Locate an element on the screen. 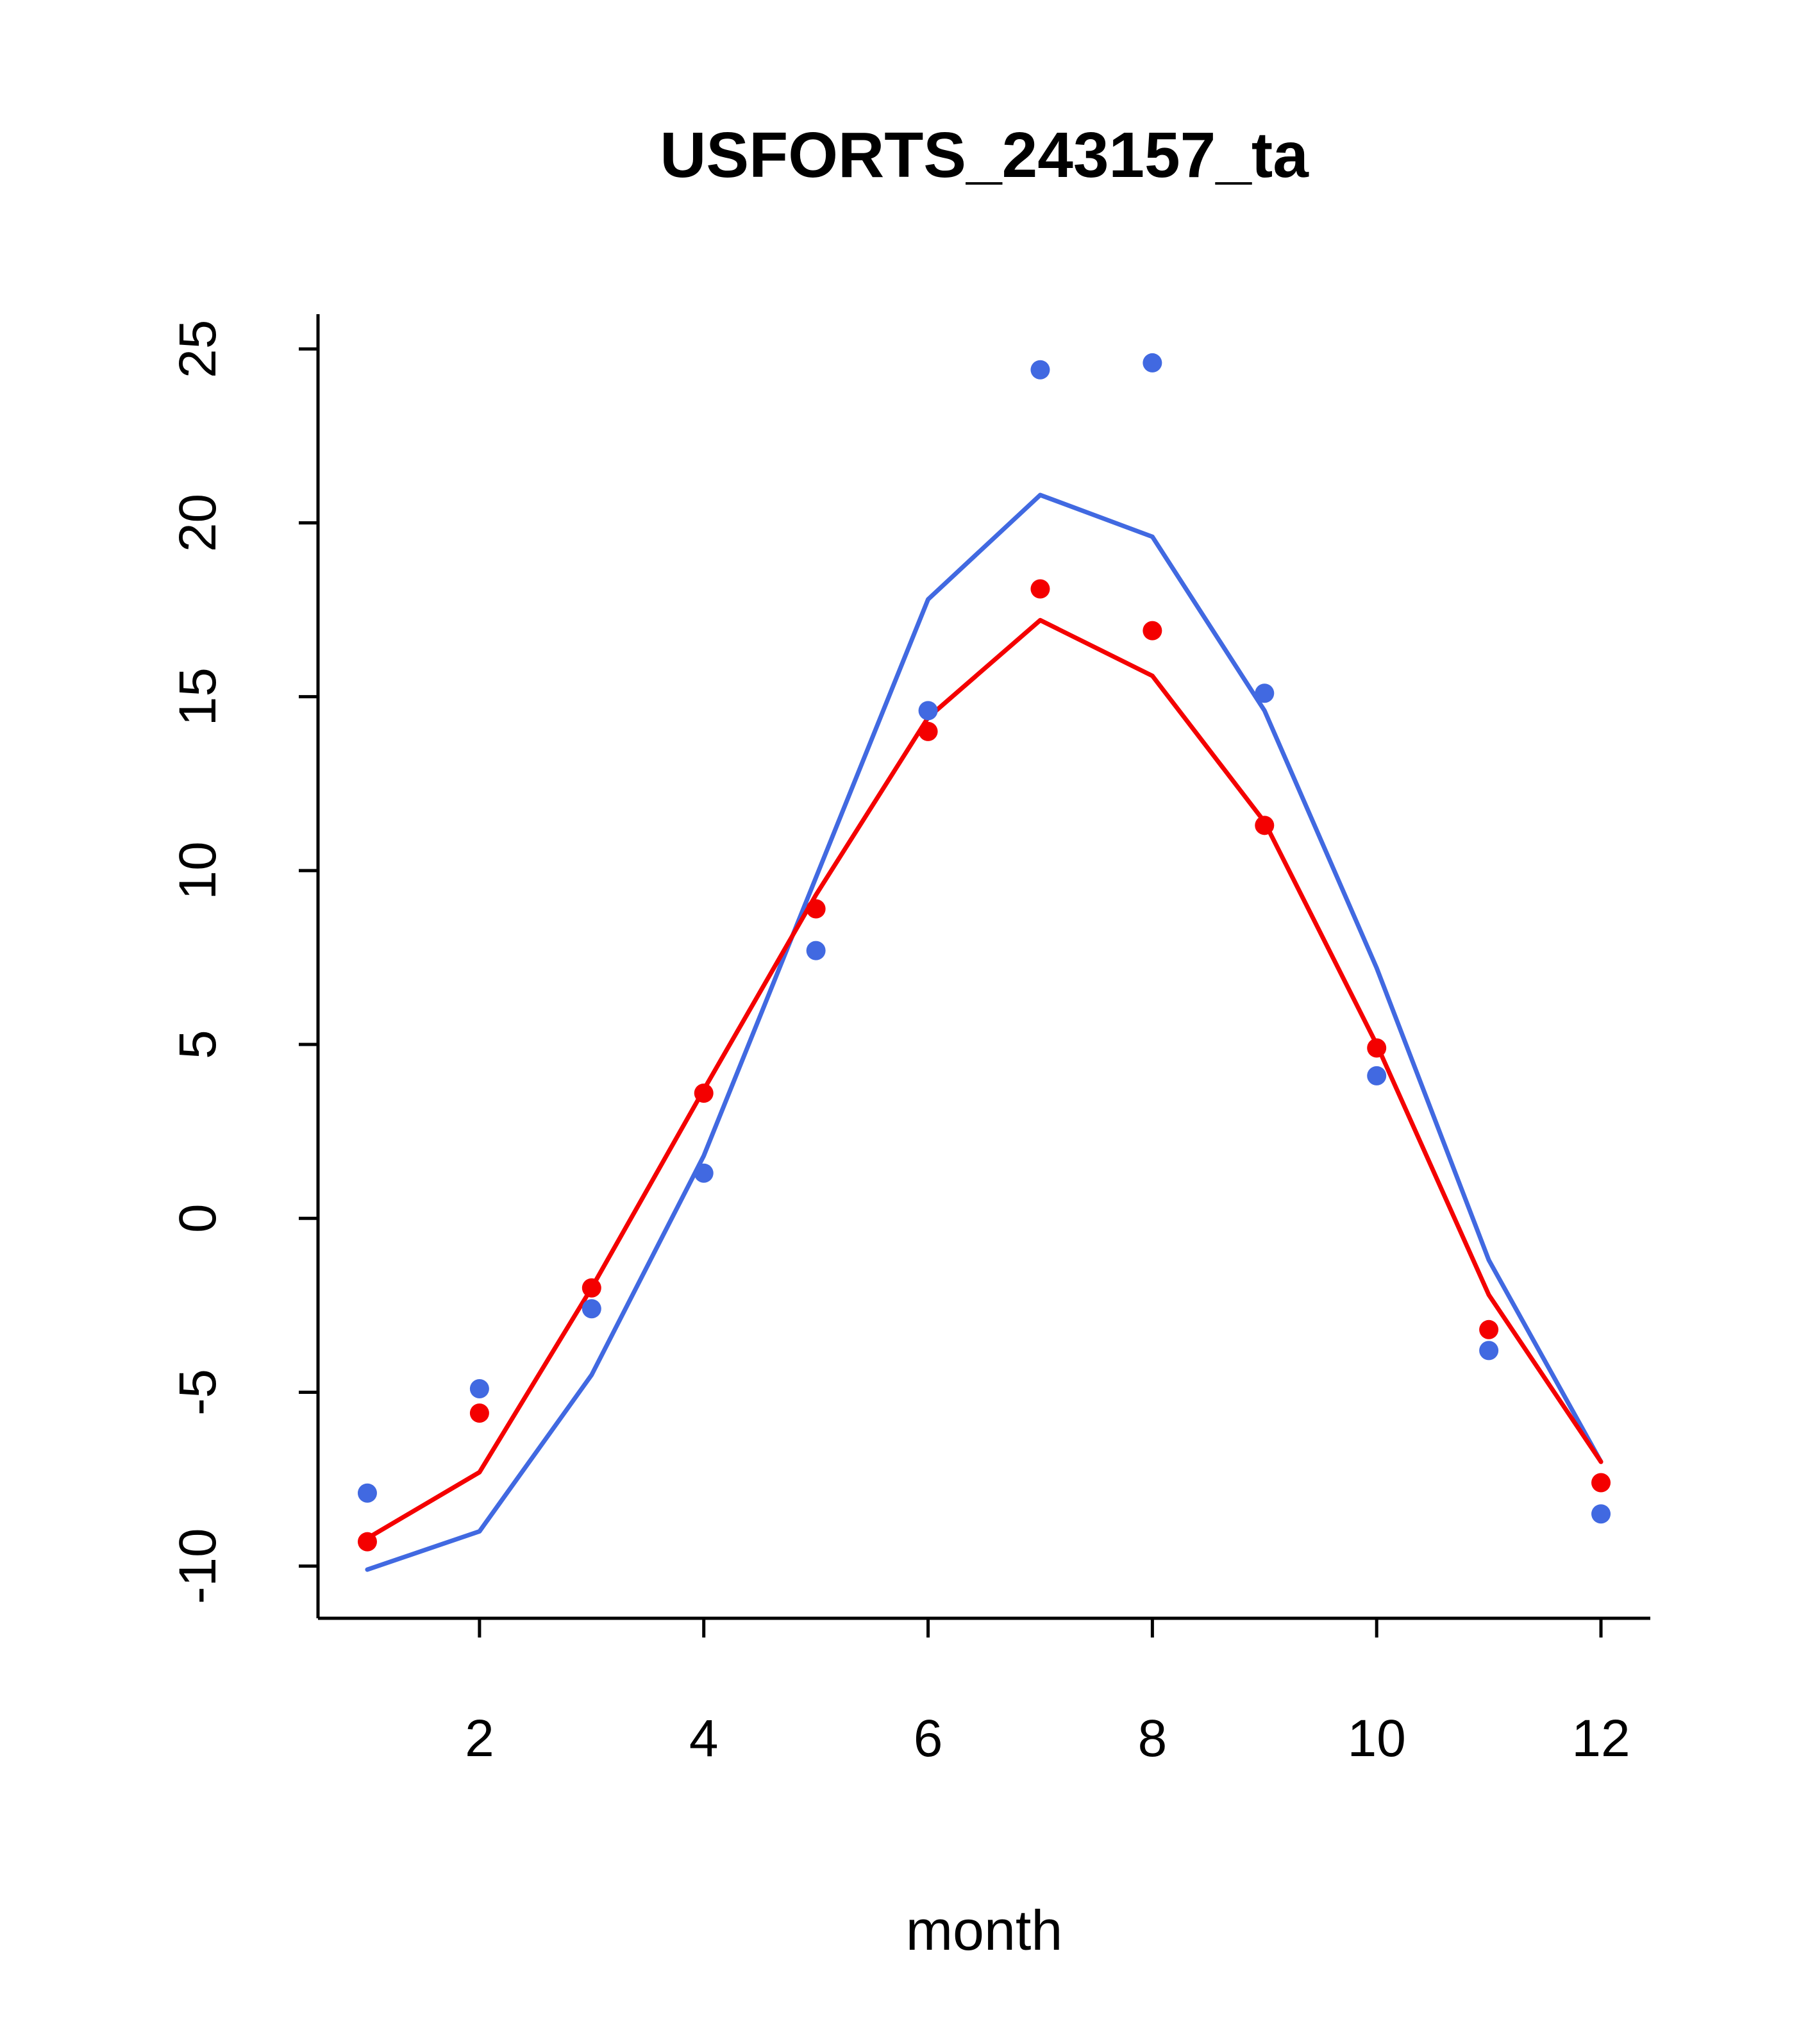 The image size is (1817, 2044). x-axis-label: month is located at coordinates (984, 1930).